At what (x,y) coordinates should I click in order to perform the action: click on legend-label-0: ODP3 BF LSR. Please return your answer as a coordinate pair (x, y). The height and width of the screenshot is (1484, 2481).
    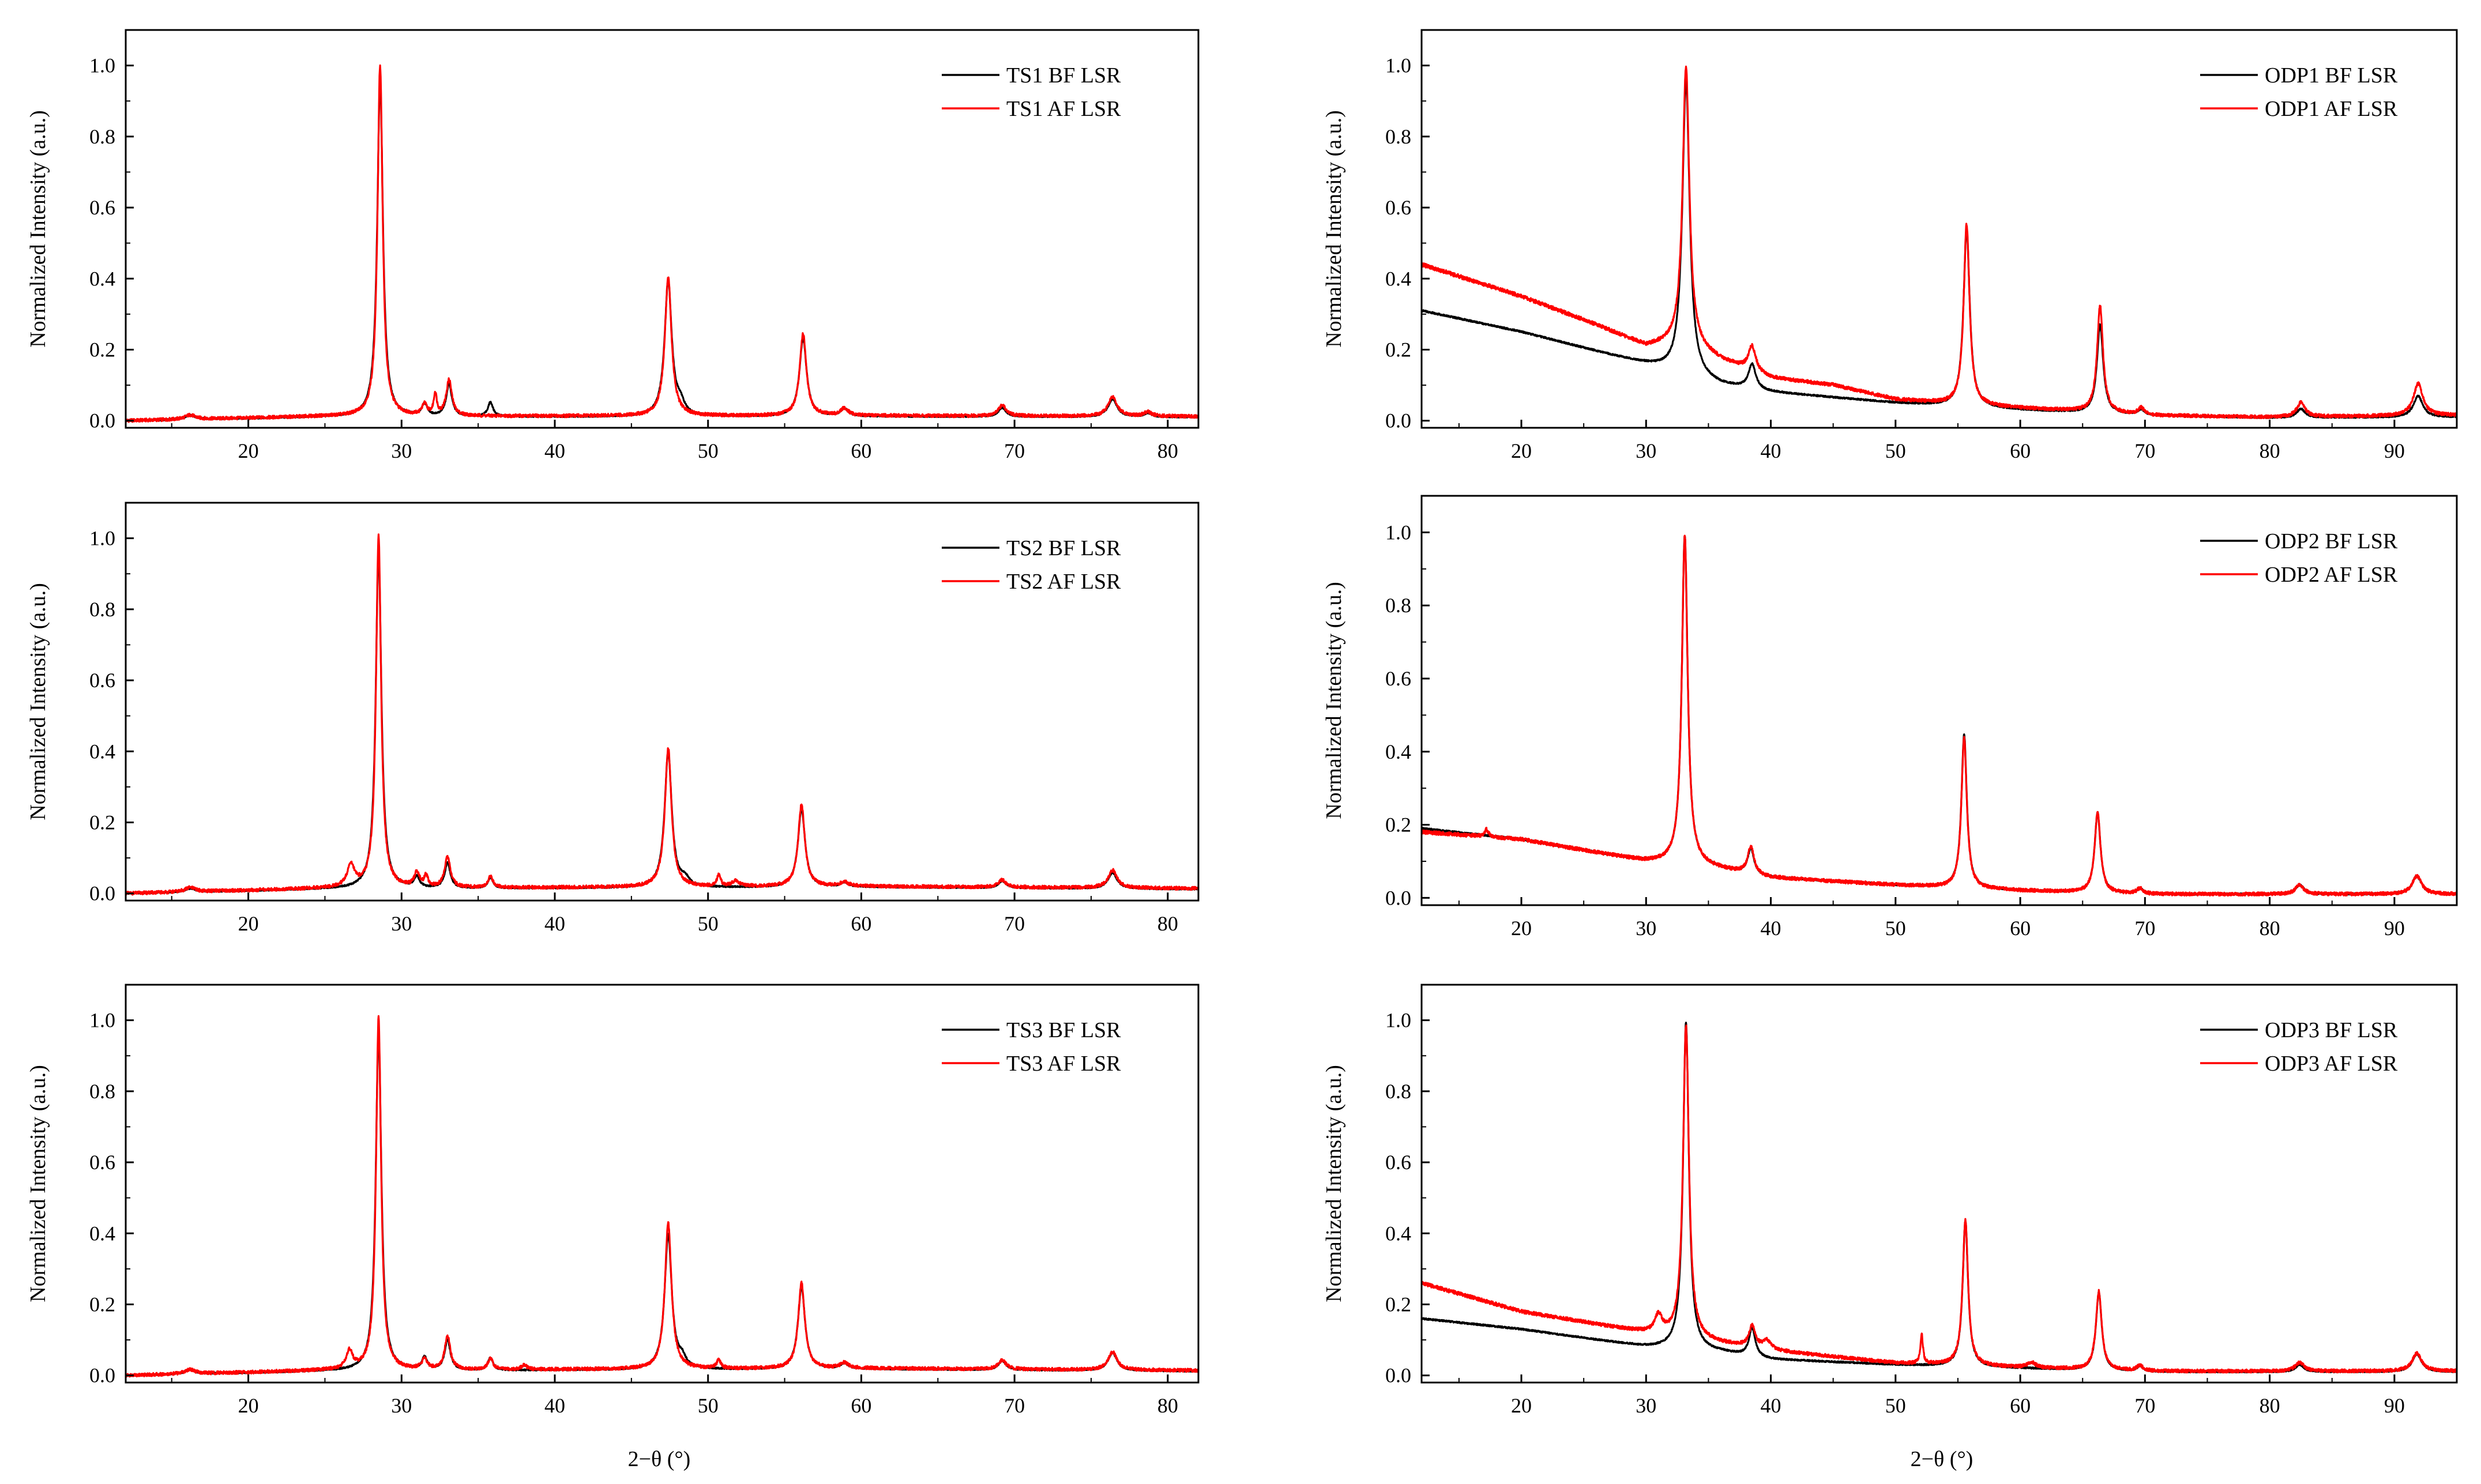
    Looking at the image, I should click on (2331, 1030).